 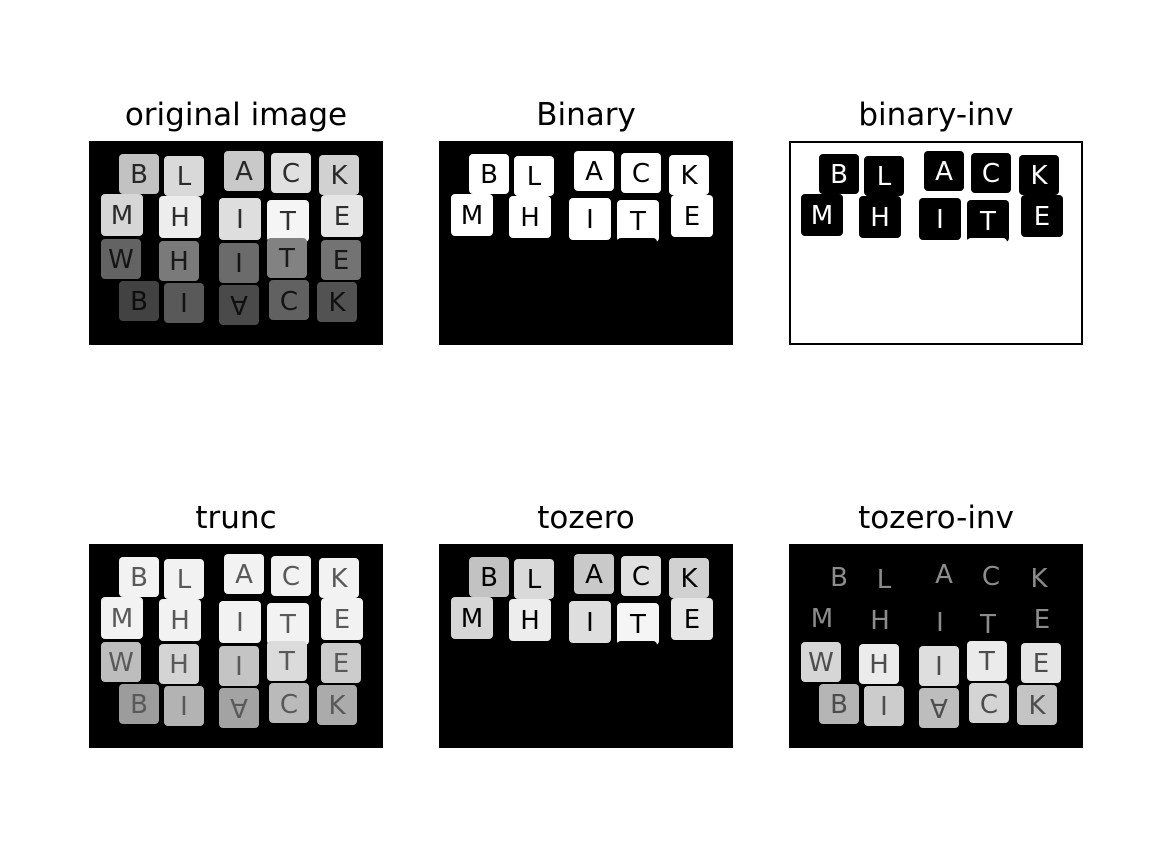 I want to click on letter-block: H, so click(x=180, y=620).